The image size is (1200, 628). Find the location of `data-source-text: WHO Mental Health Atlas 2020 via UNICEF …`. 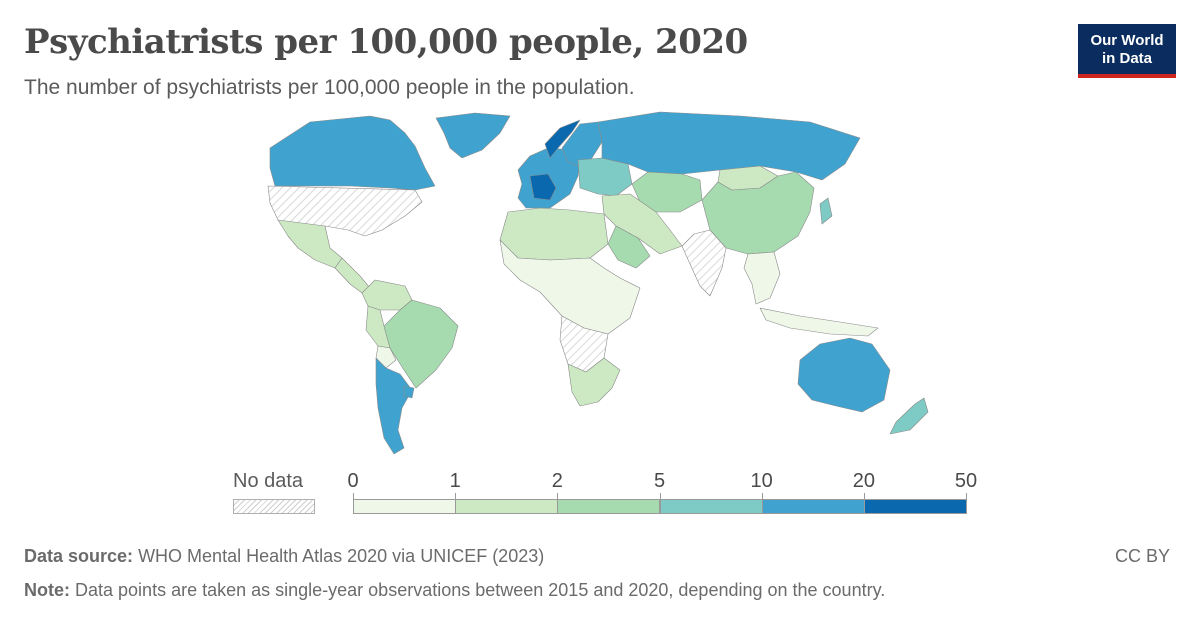

data-source-text: WHO Mental Health Atlas 2020 via UNICEF … is located at coordinates (341, 556).